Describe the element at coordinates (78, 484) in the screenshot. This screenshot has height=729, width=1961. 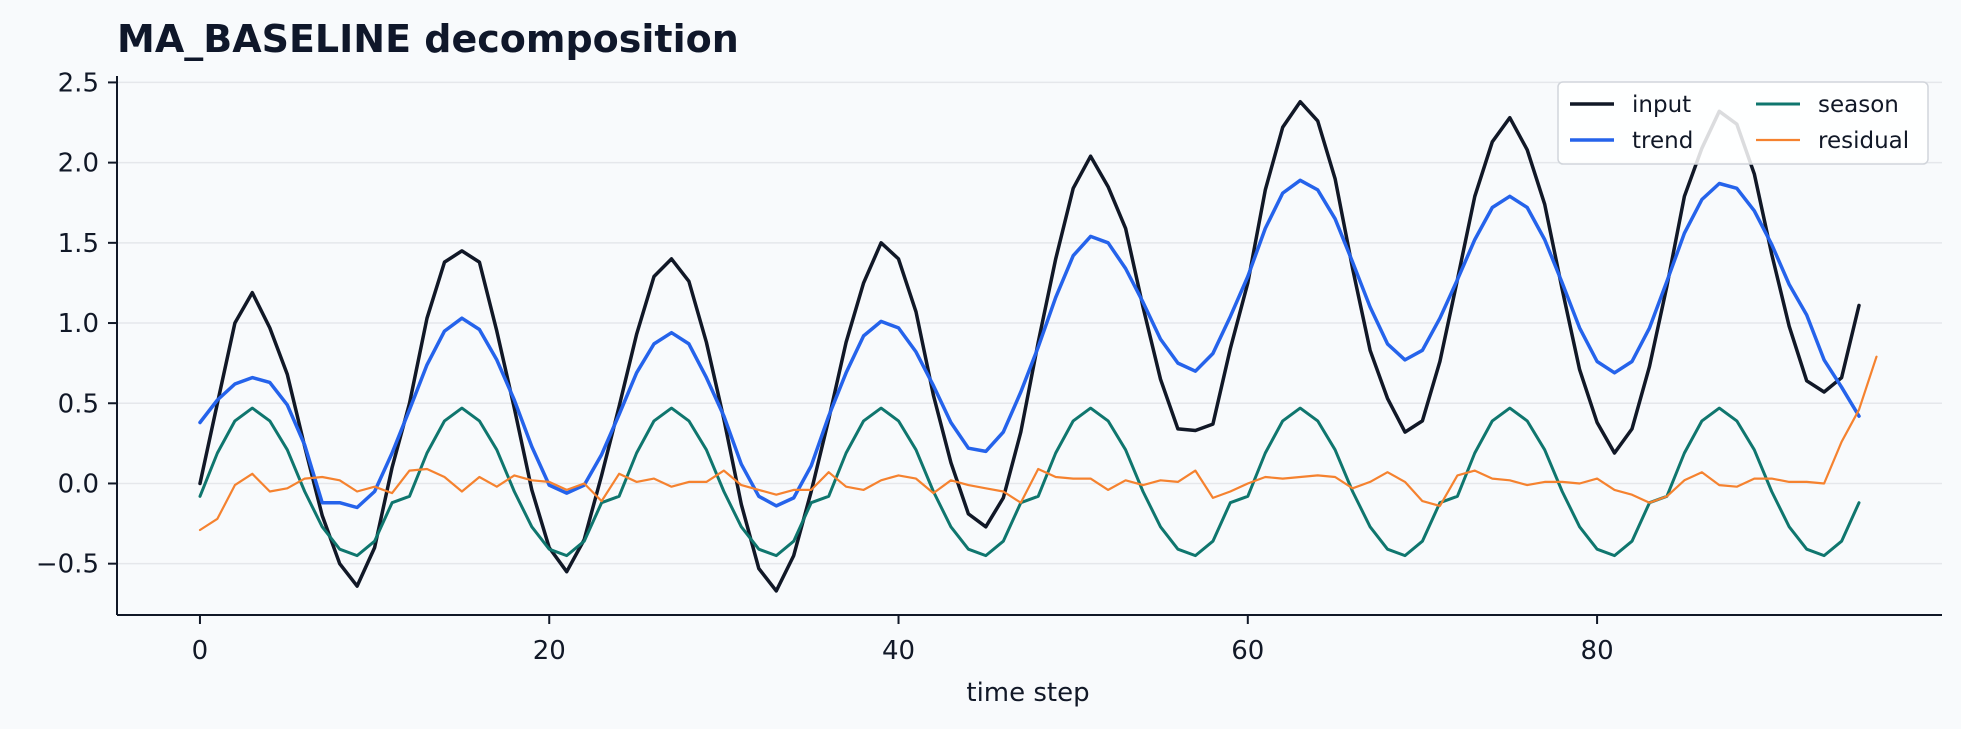
I see `y-tick-label: 0.0` at that location.